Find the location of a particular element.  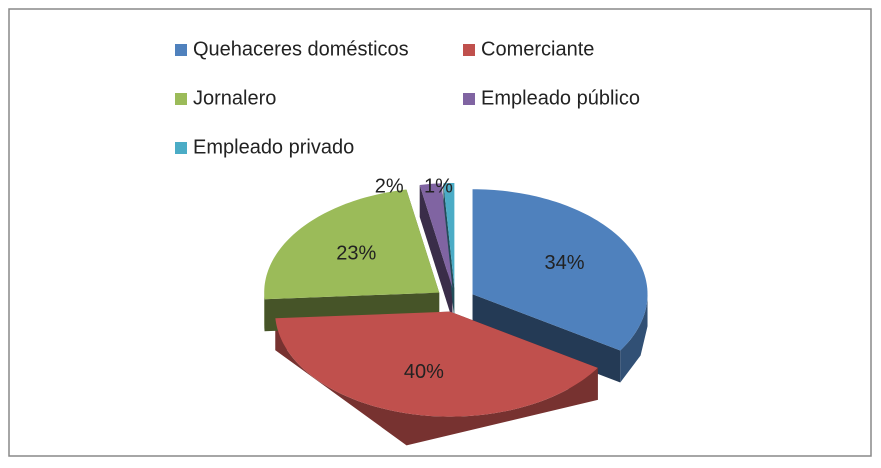

legend-label: Quehaceres domésticos is located at coordinates (301, 49).